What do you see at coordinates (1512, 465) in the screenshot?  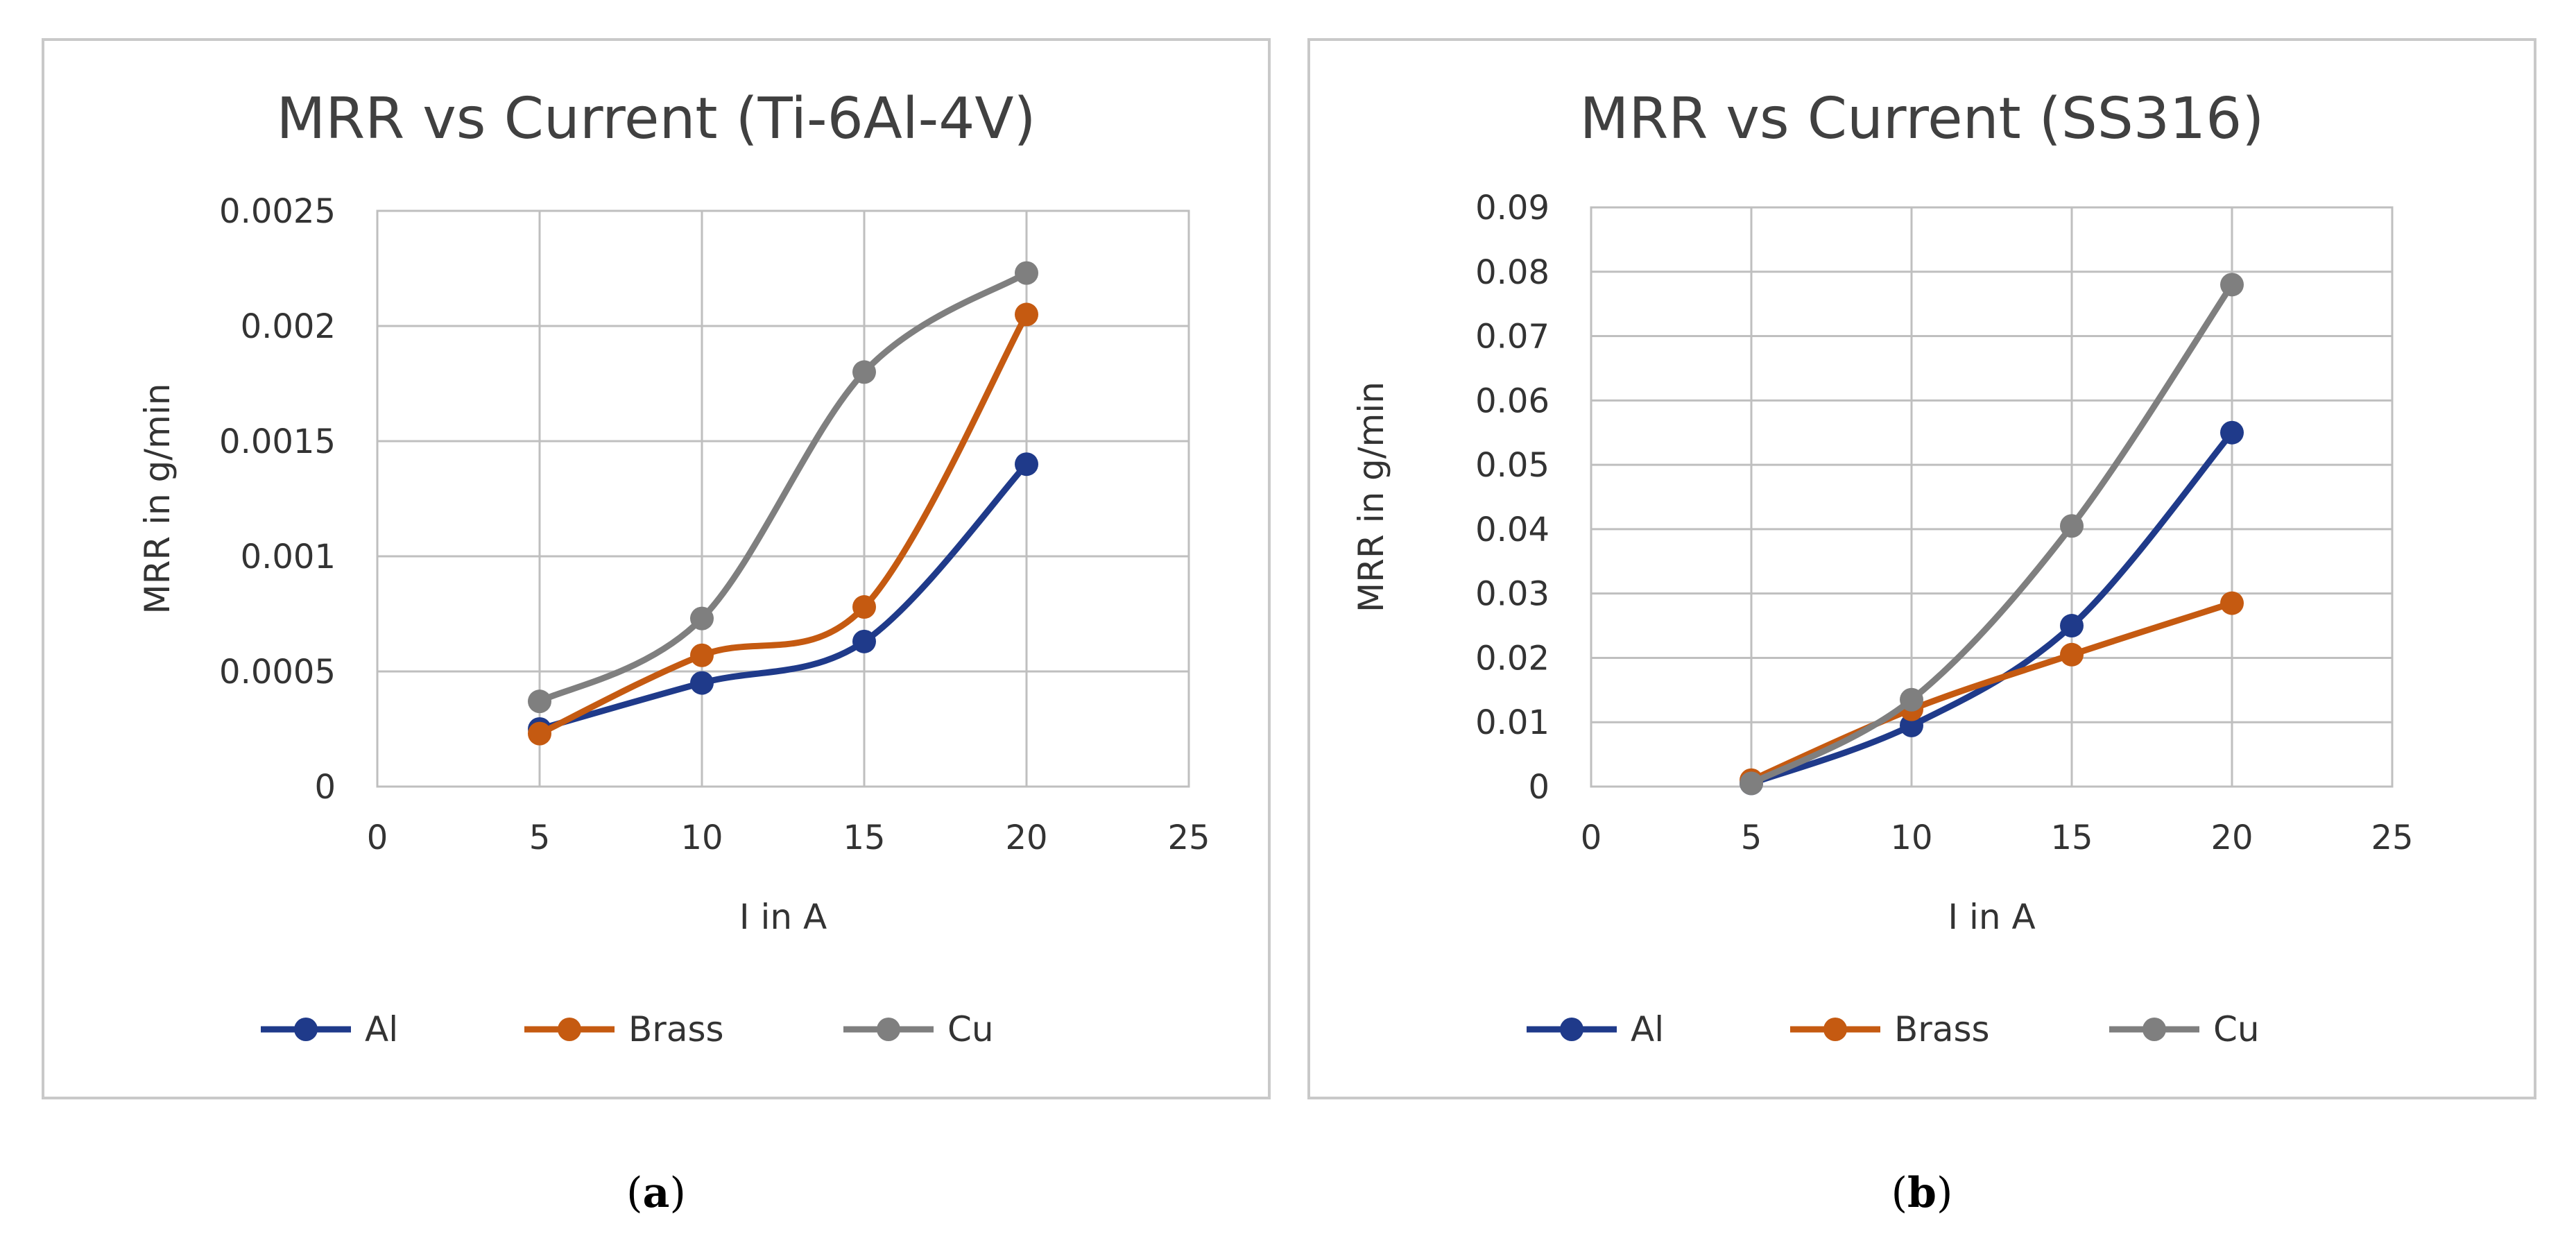 I see `chart-b-ytick-5: 0.05` at bounding box center [1512, 465].